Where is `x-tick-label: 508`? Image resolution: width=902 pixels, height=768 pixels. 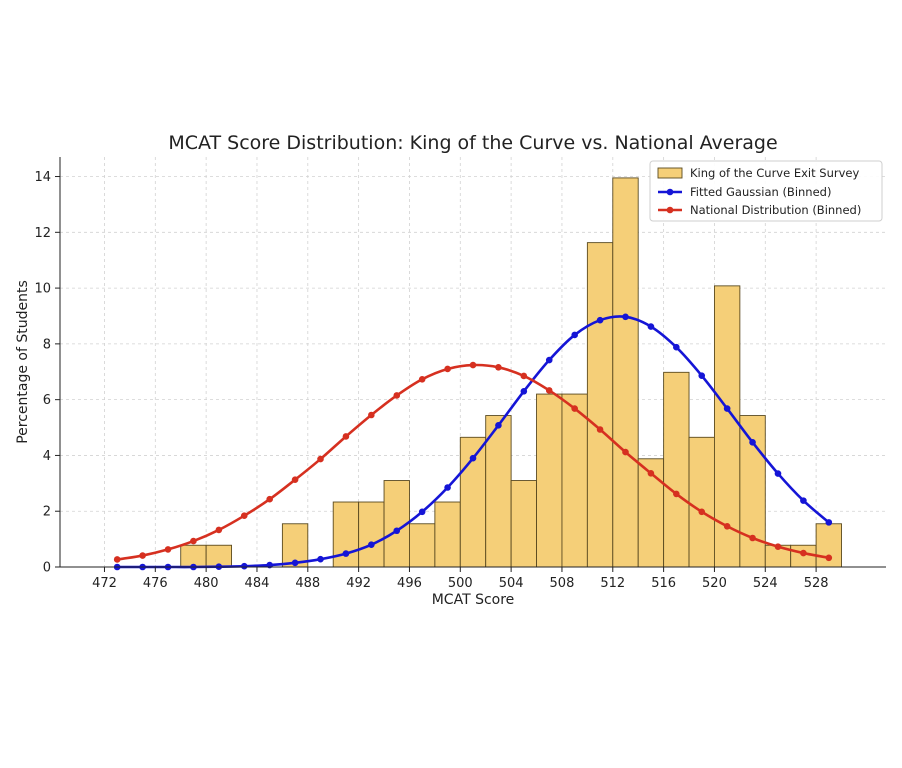 x-tick-label: 508 is located at coordinates (562, 583).